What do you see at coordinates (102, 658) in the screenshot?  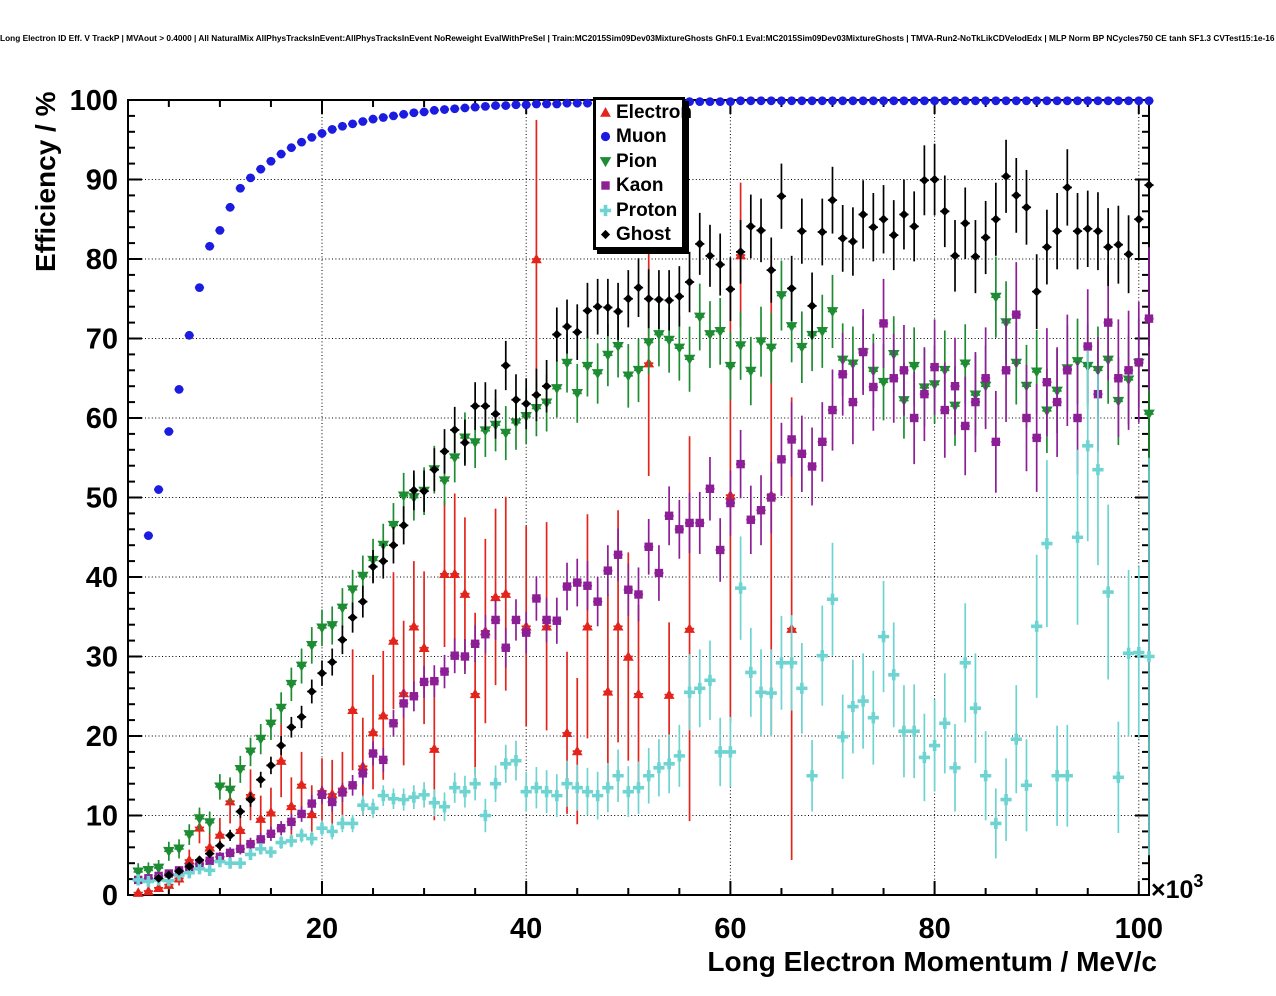 I see `svg-text: 30` at bounding box center [102, 658].